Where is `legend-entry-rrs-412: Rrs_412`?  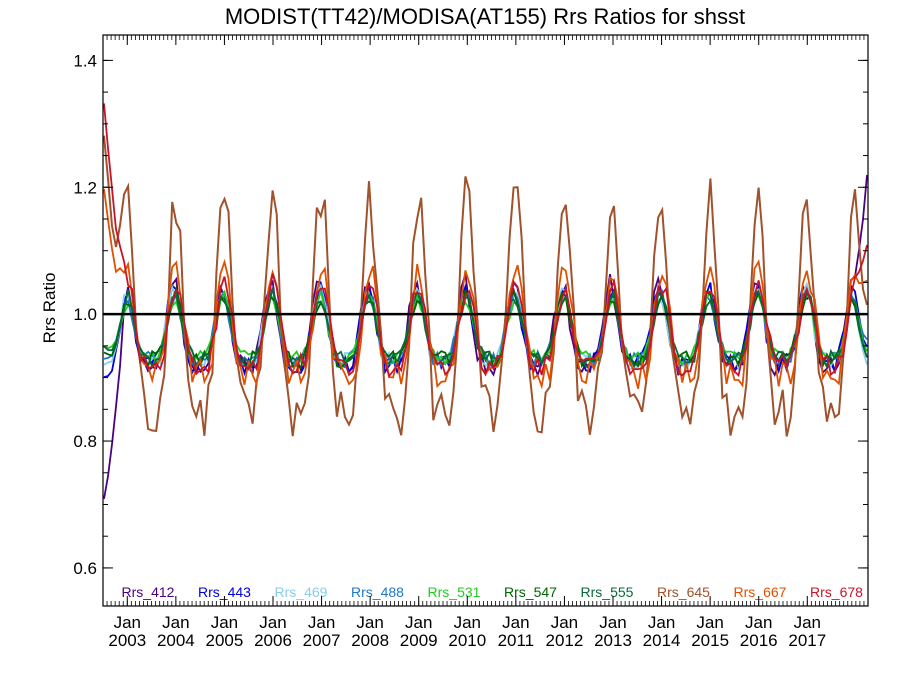
legend-entry-rrs-412: Rrs_412 is located at coordinates (148, 592).